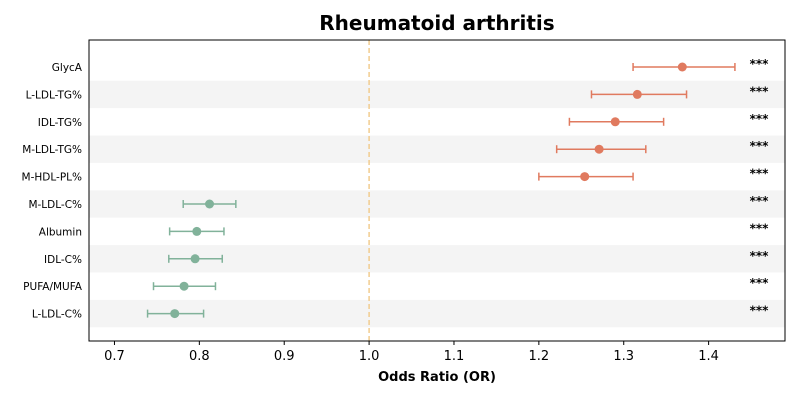  What do you see at coordinates (199, 356) in the screenshot?
I see `x-tick-label: 0.8` at bounding box center [199, 356].